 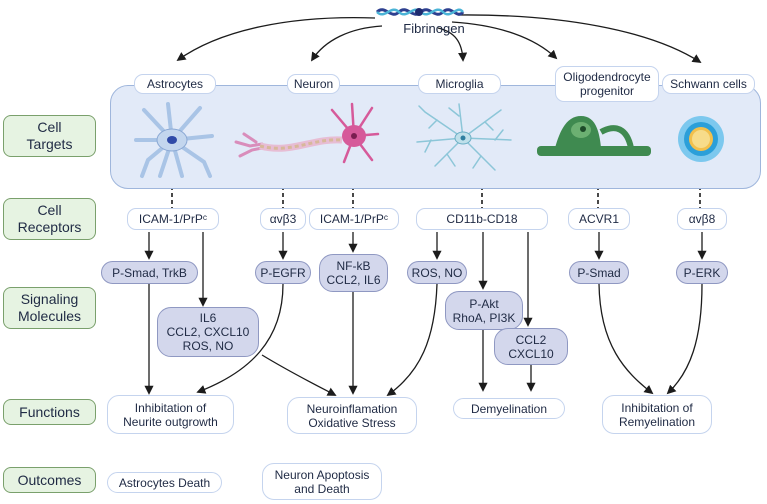 What do you see at coordinates (354, 219) in the screenshot?
I see `receptor-icam-prp-neuron: ICAM-1/PrPᶜ` at bounding box center [354, 219].